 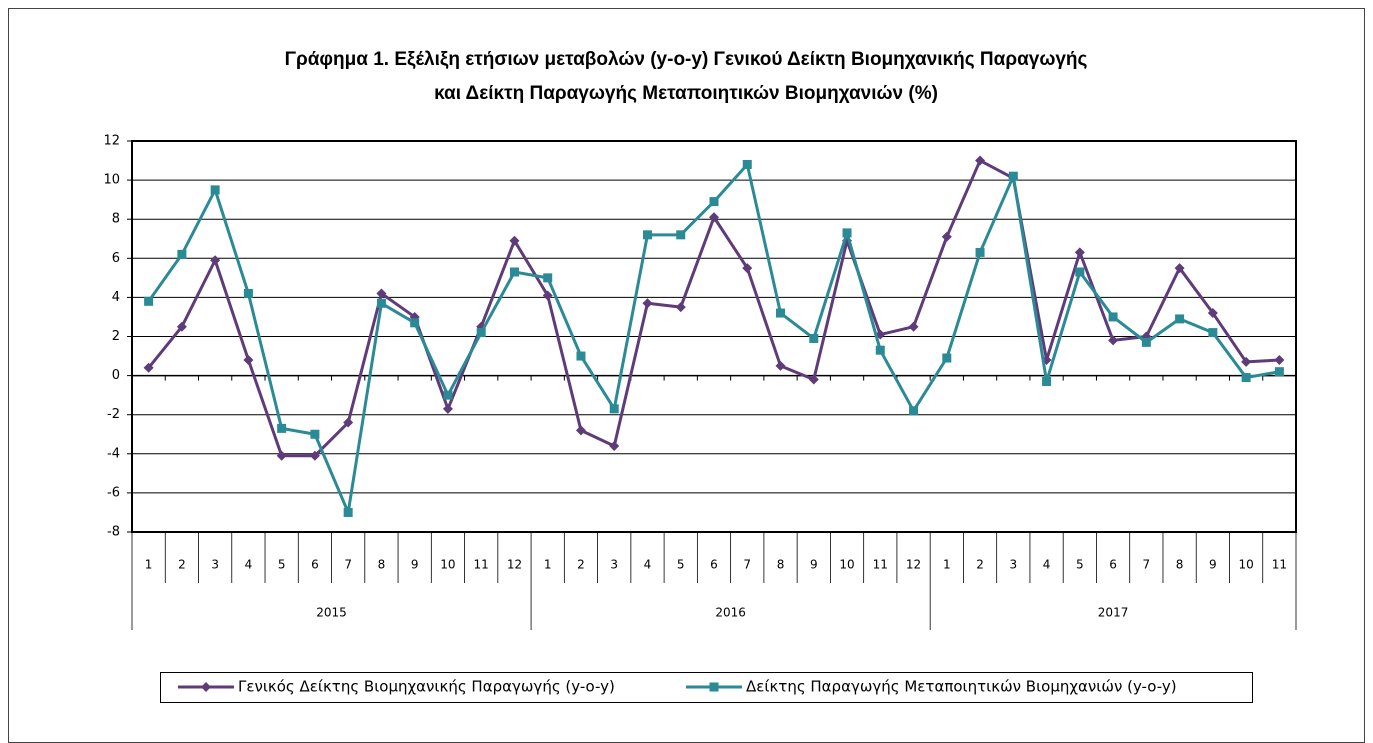 What do you see at coordinates (116, 219) in the screenshot?
I see `y-tick-label: 8` at bounding box center [116, 219].